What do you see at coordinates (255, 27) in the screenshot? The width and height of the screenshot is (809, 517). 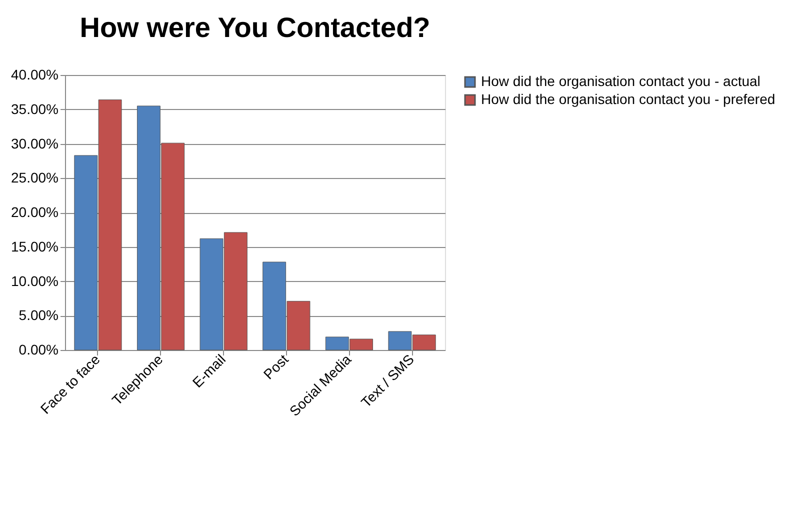 I see `chart-title: How were You Contacted?` at bounding box center [255, 27].